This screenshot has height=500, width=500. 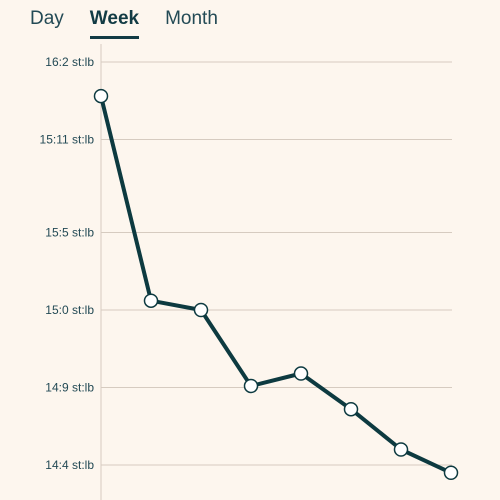 What do you see at coordinates (47, 18) in the screenshot?
I see `tab-day: Day` at bounding box center [47, 18].